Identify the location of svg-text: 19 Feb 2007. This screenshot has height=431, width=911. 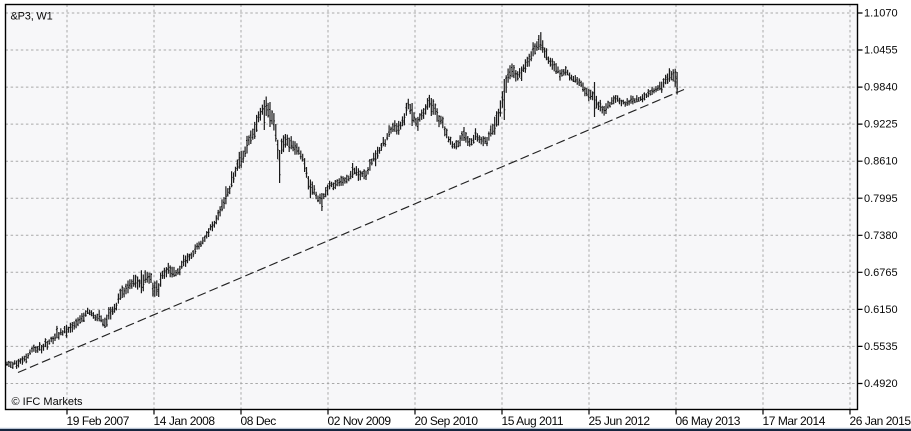
(98, 421).